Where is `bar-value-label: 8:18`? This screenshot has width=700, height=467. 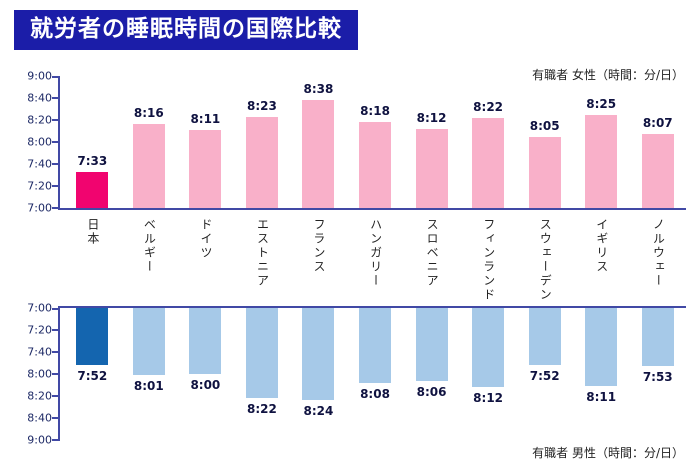
bar-value-label: 8:18 is located at coordinates (375, 111).